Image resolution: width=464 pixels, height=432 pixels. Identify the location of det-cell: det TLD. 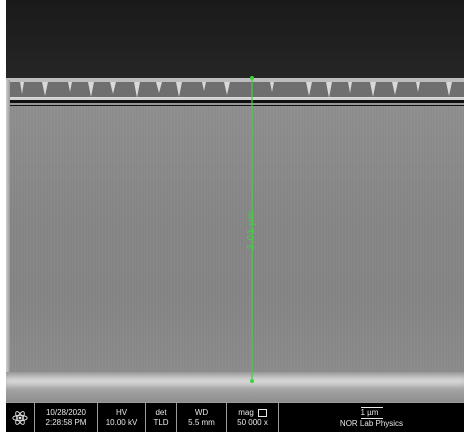
(160, 417).